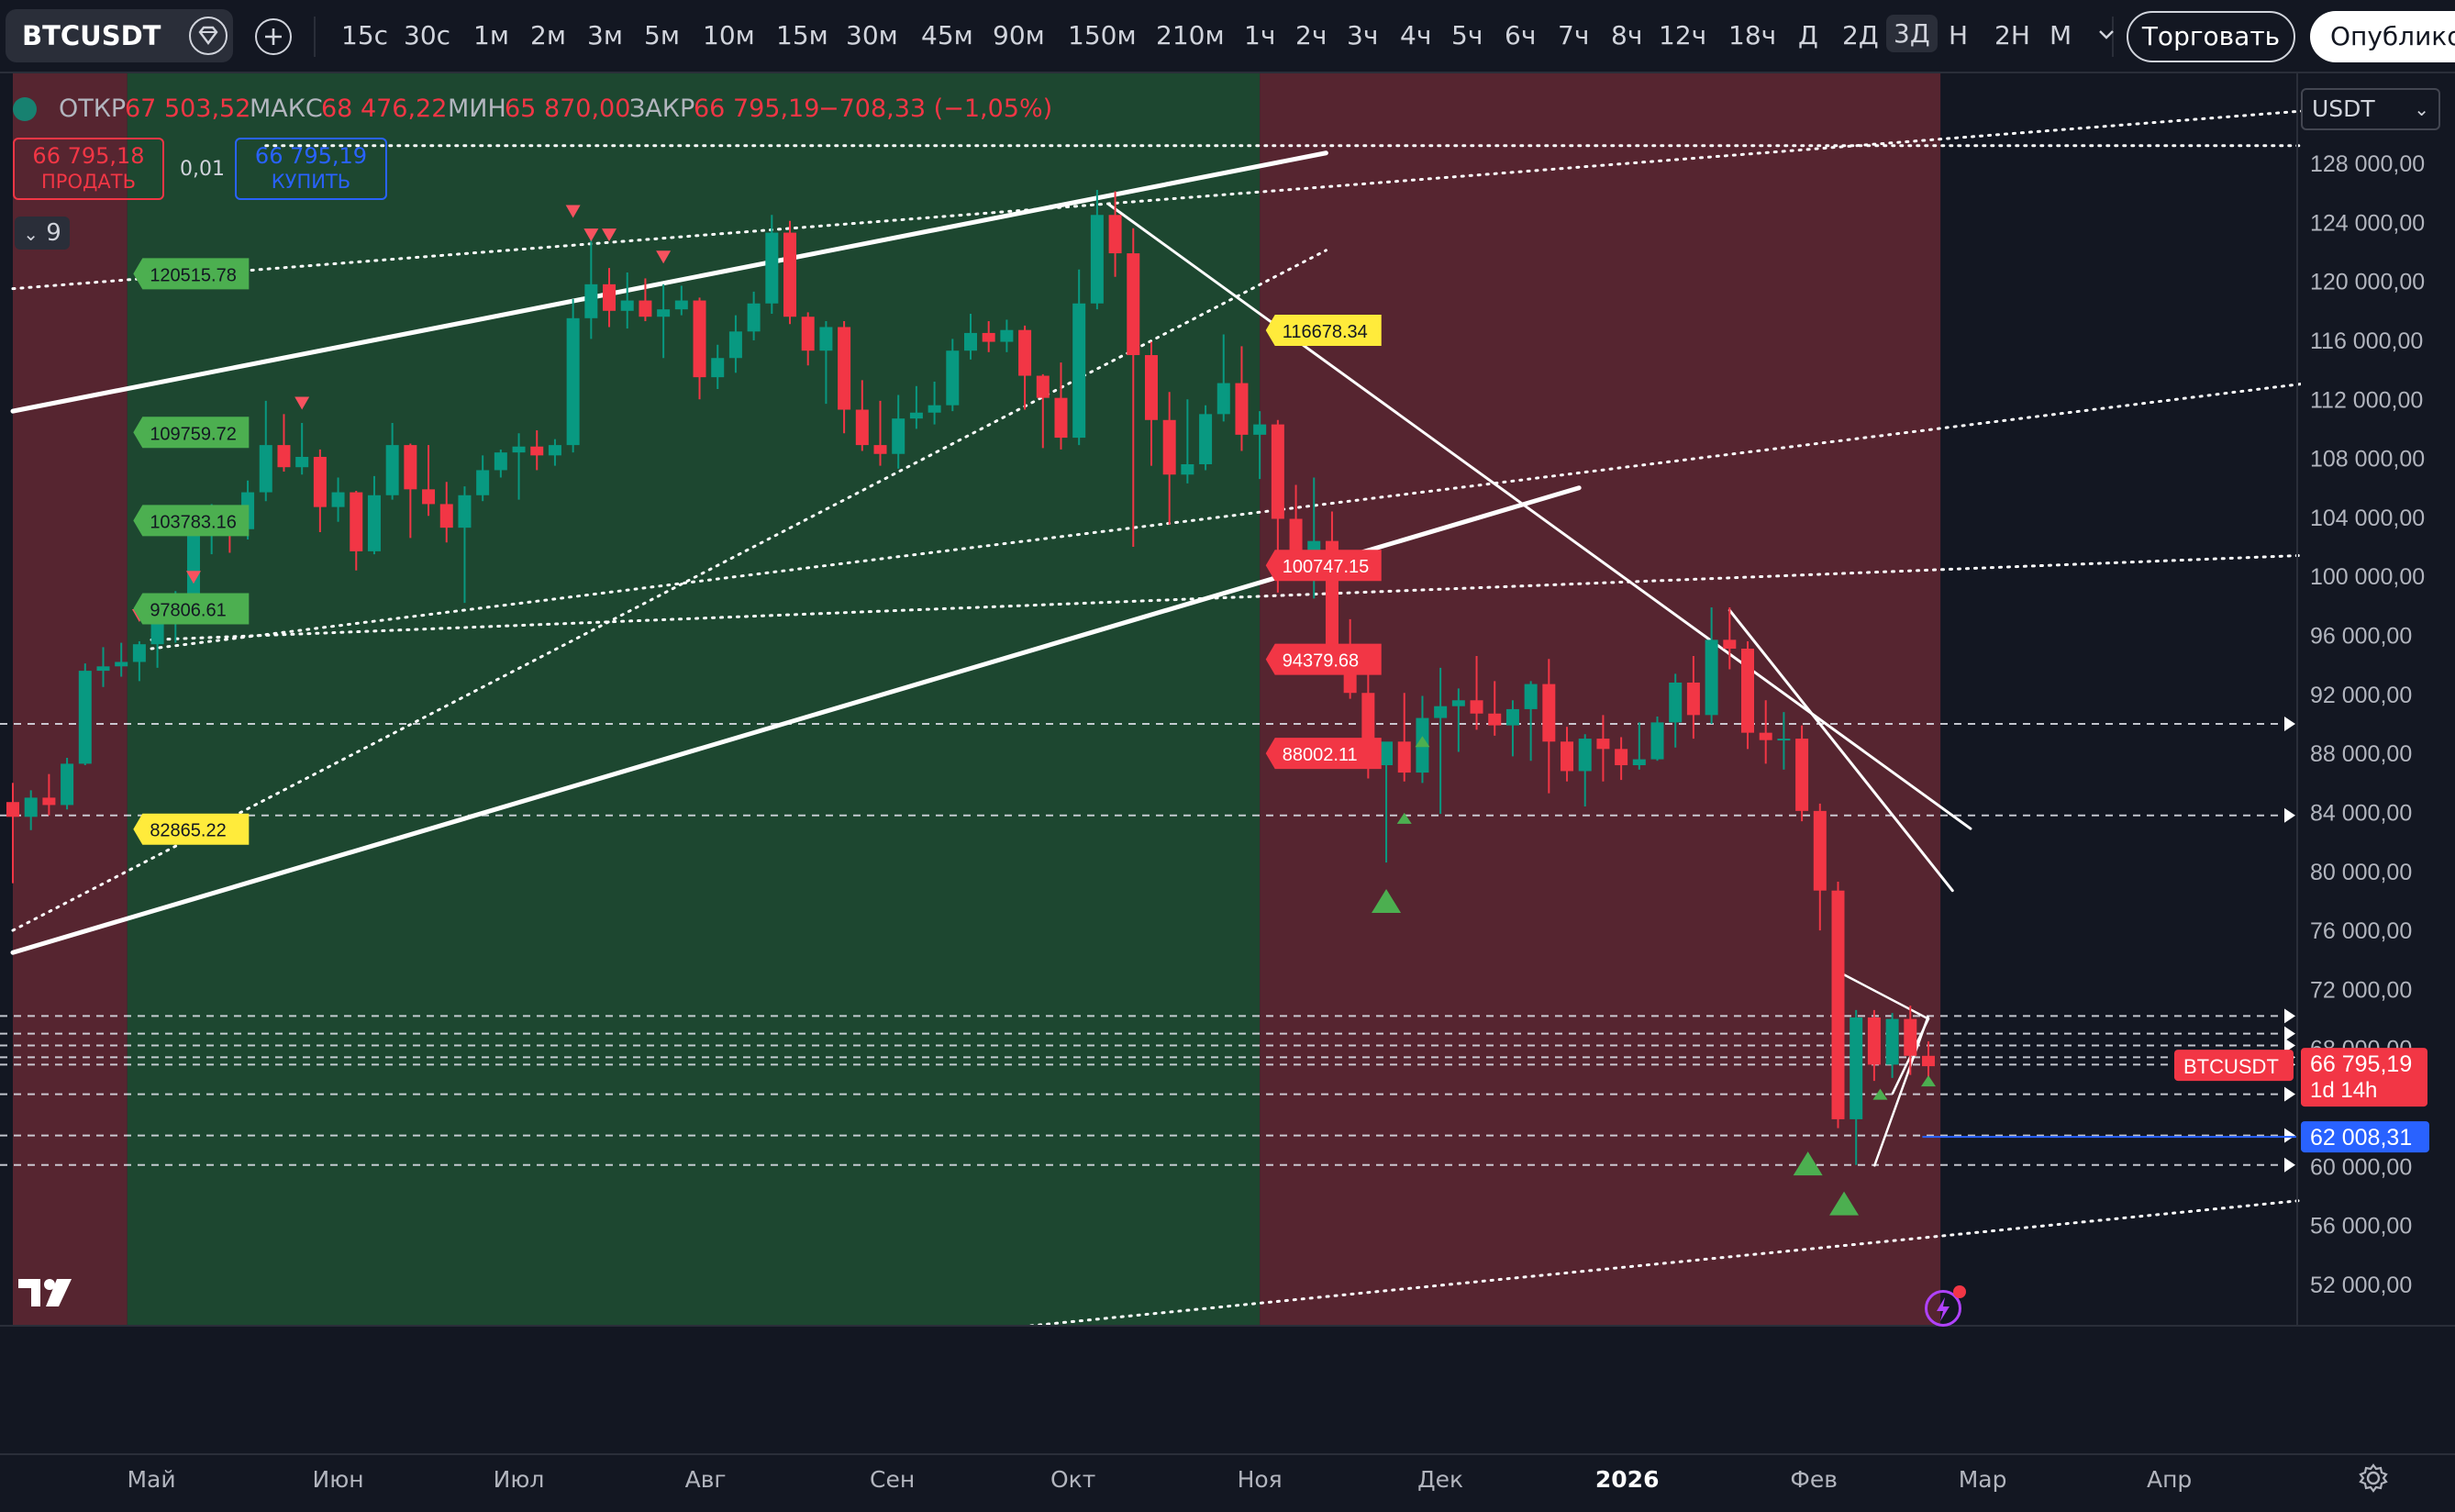 The height and width of the screenshot is (1512, 2455). What do you see at coordinates (1363, 35) in the screenshot?
I see `timeframe-15: 3ч` at bounding box center [1363, 35].